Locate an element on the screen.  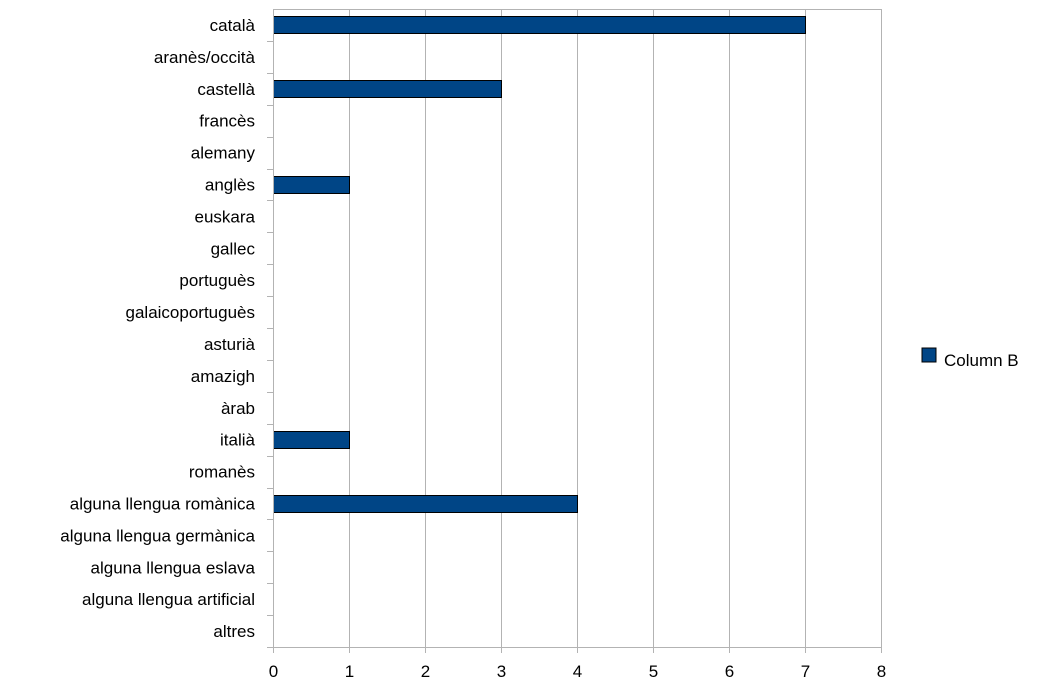
category-label: altres is located at coordinates (234, 631).